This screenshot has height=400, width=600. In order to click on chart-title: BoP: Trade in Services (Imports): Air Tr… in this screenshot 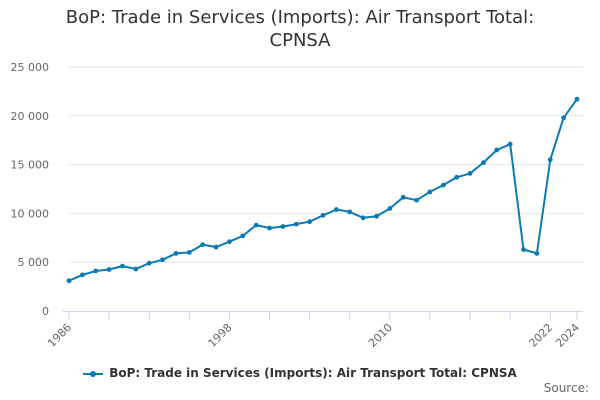, I will do `click(300, 29)`.